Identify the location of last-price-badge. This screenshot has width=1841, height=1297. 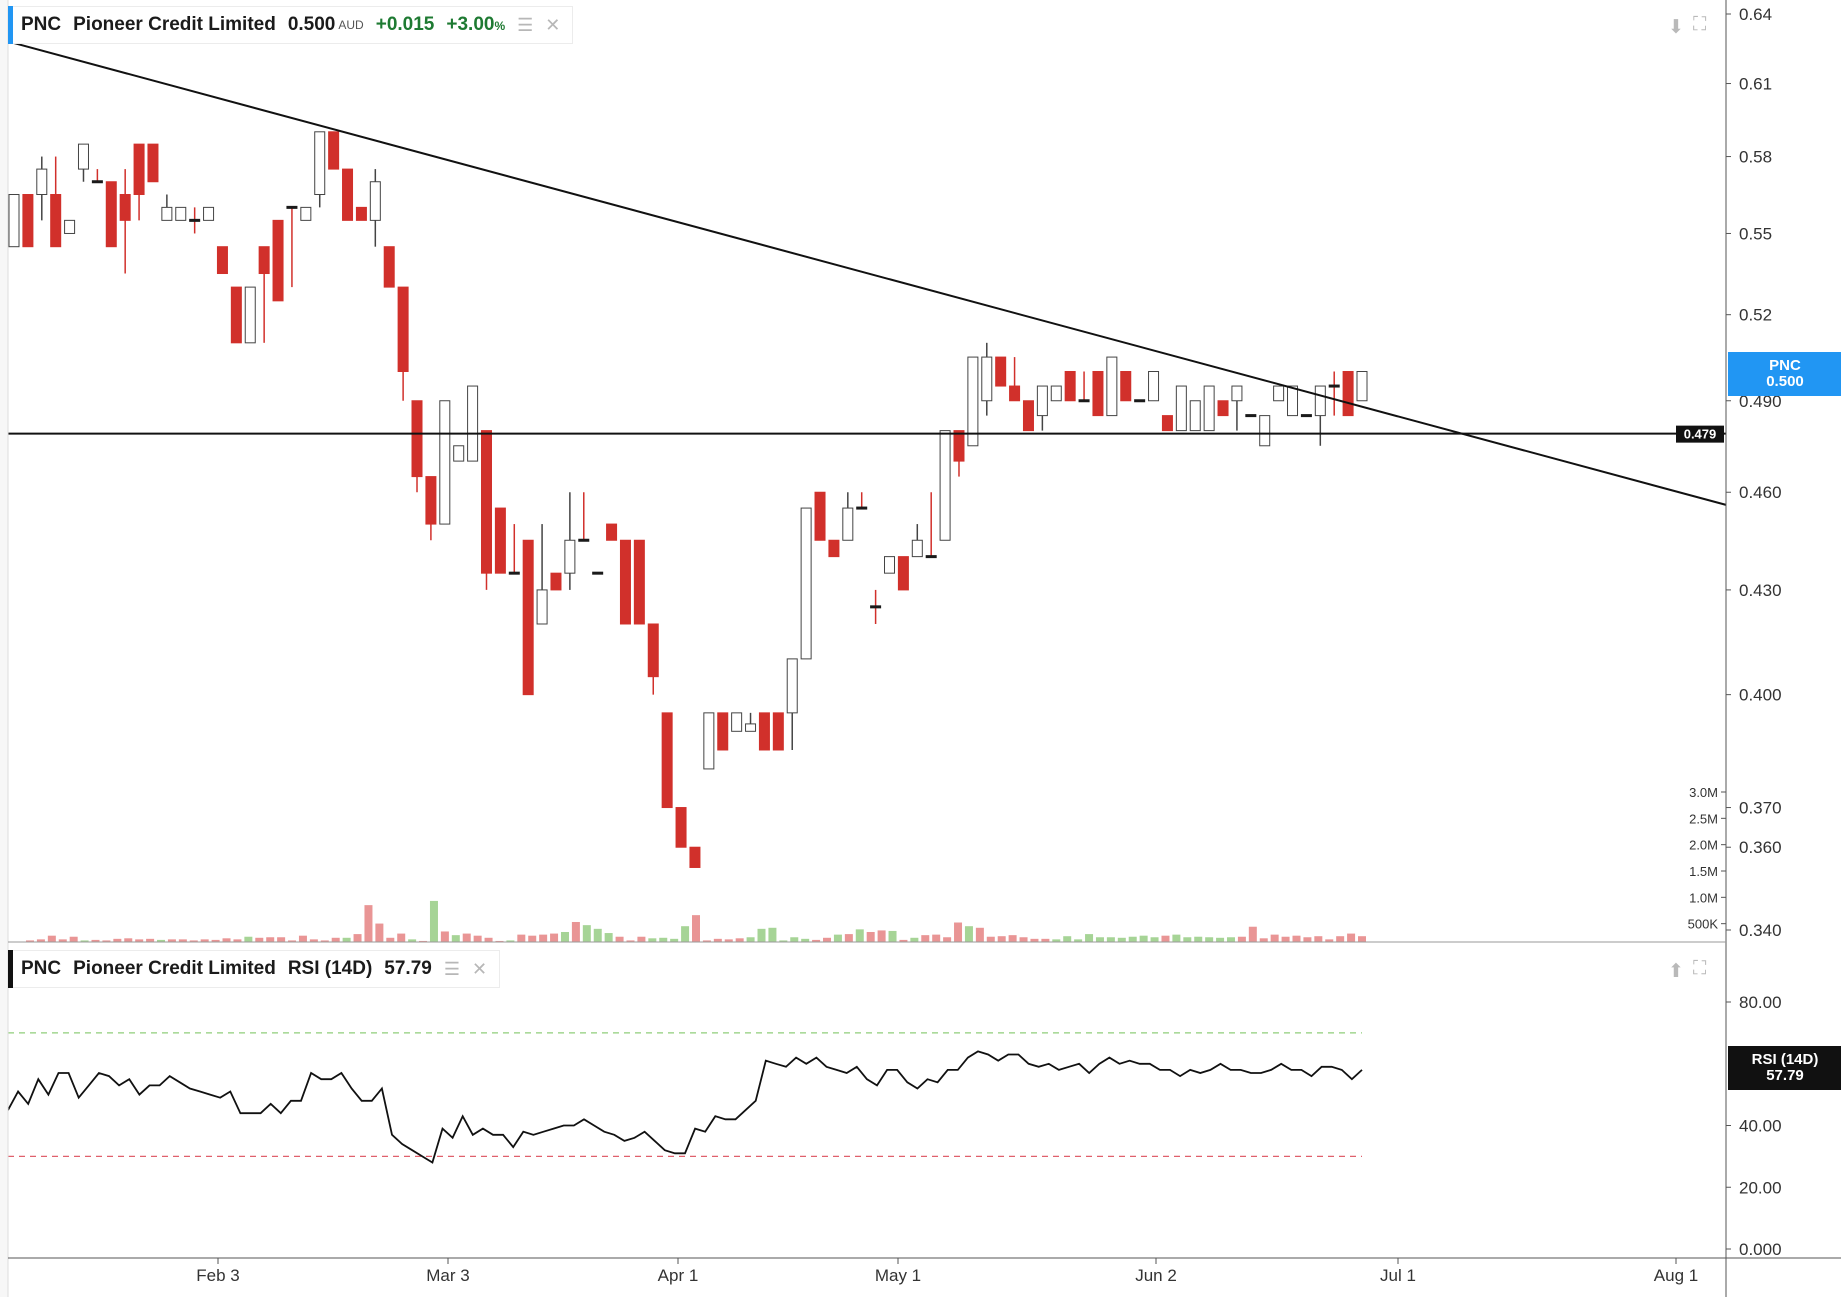
(1784, 374).